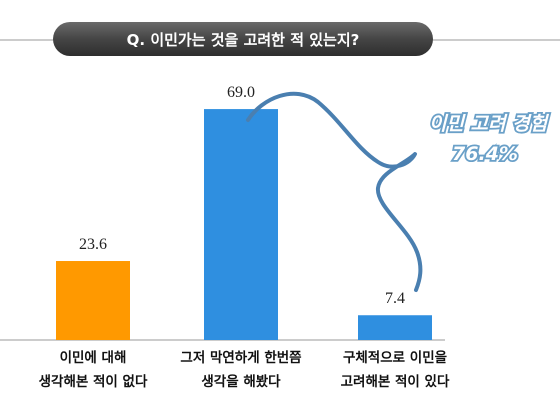  What do you see at coordinates (489, 124) in the screenshot?
I see `annotation-line-1: 이민 고려 경험` at bounding box center [489, 124].